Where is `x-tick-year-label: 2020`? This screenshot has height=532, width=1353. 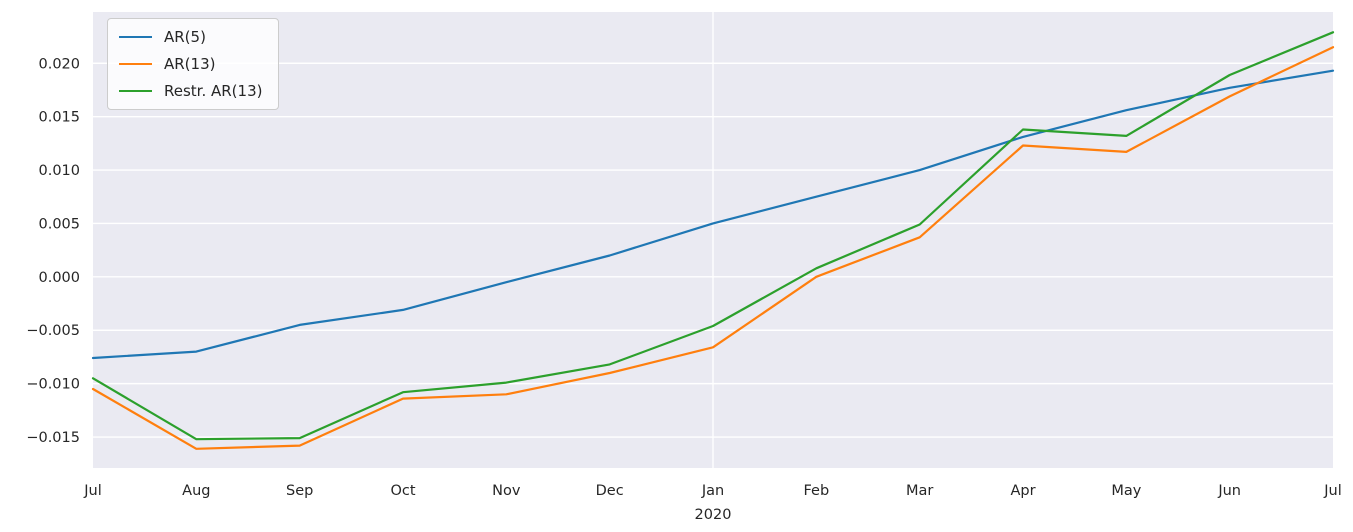
x-tick-year-label: 2020 is located at coordinates (713, 515).